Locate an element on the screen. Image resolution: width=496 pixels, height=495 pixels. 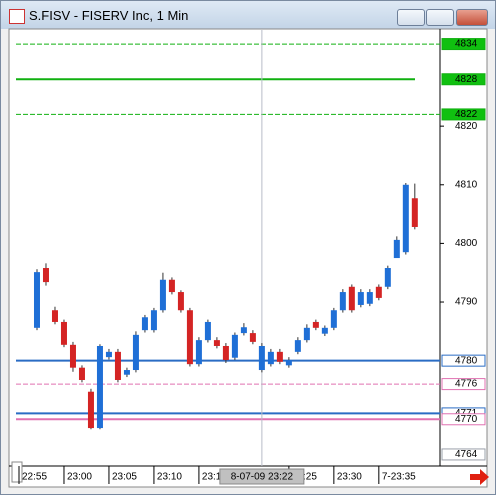
level-label: 4822 is located at coordinates (466, 114).